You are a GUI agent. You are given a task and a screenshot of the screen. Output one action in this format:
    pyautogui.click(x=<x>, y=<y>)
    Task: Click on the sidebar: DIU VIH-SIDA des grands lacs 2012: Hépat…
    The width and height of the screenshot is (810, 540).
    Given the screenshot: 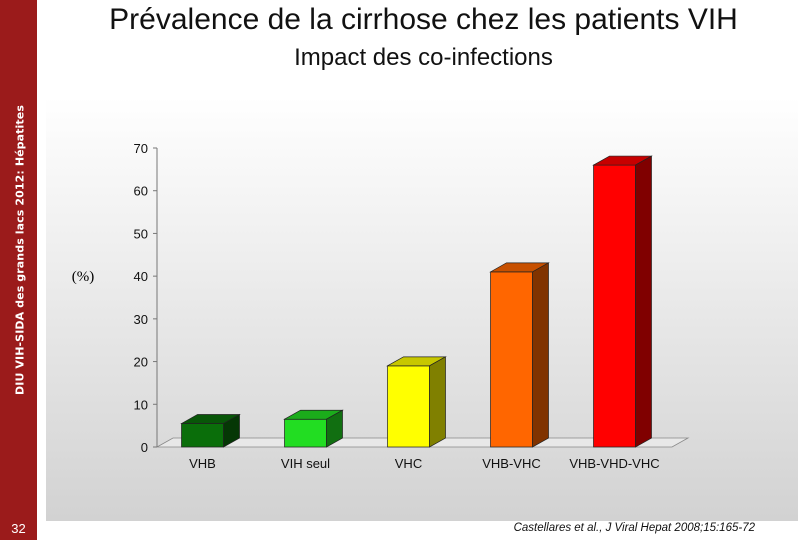 What is the action you would take?
    pyautogui.click(x=18, y=270)
    